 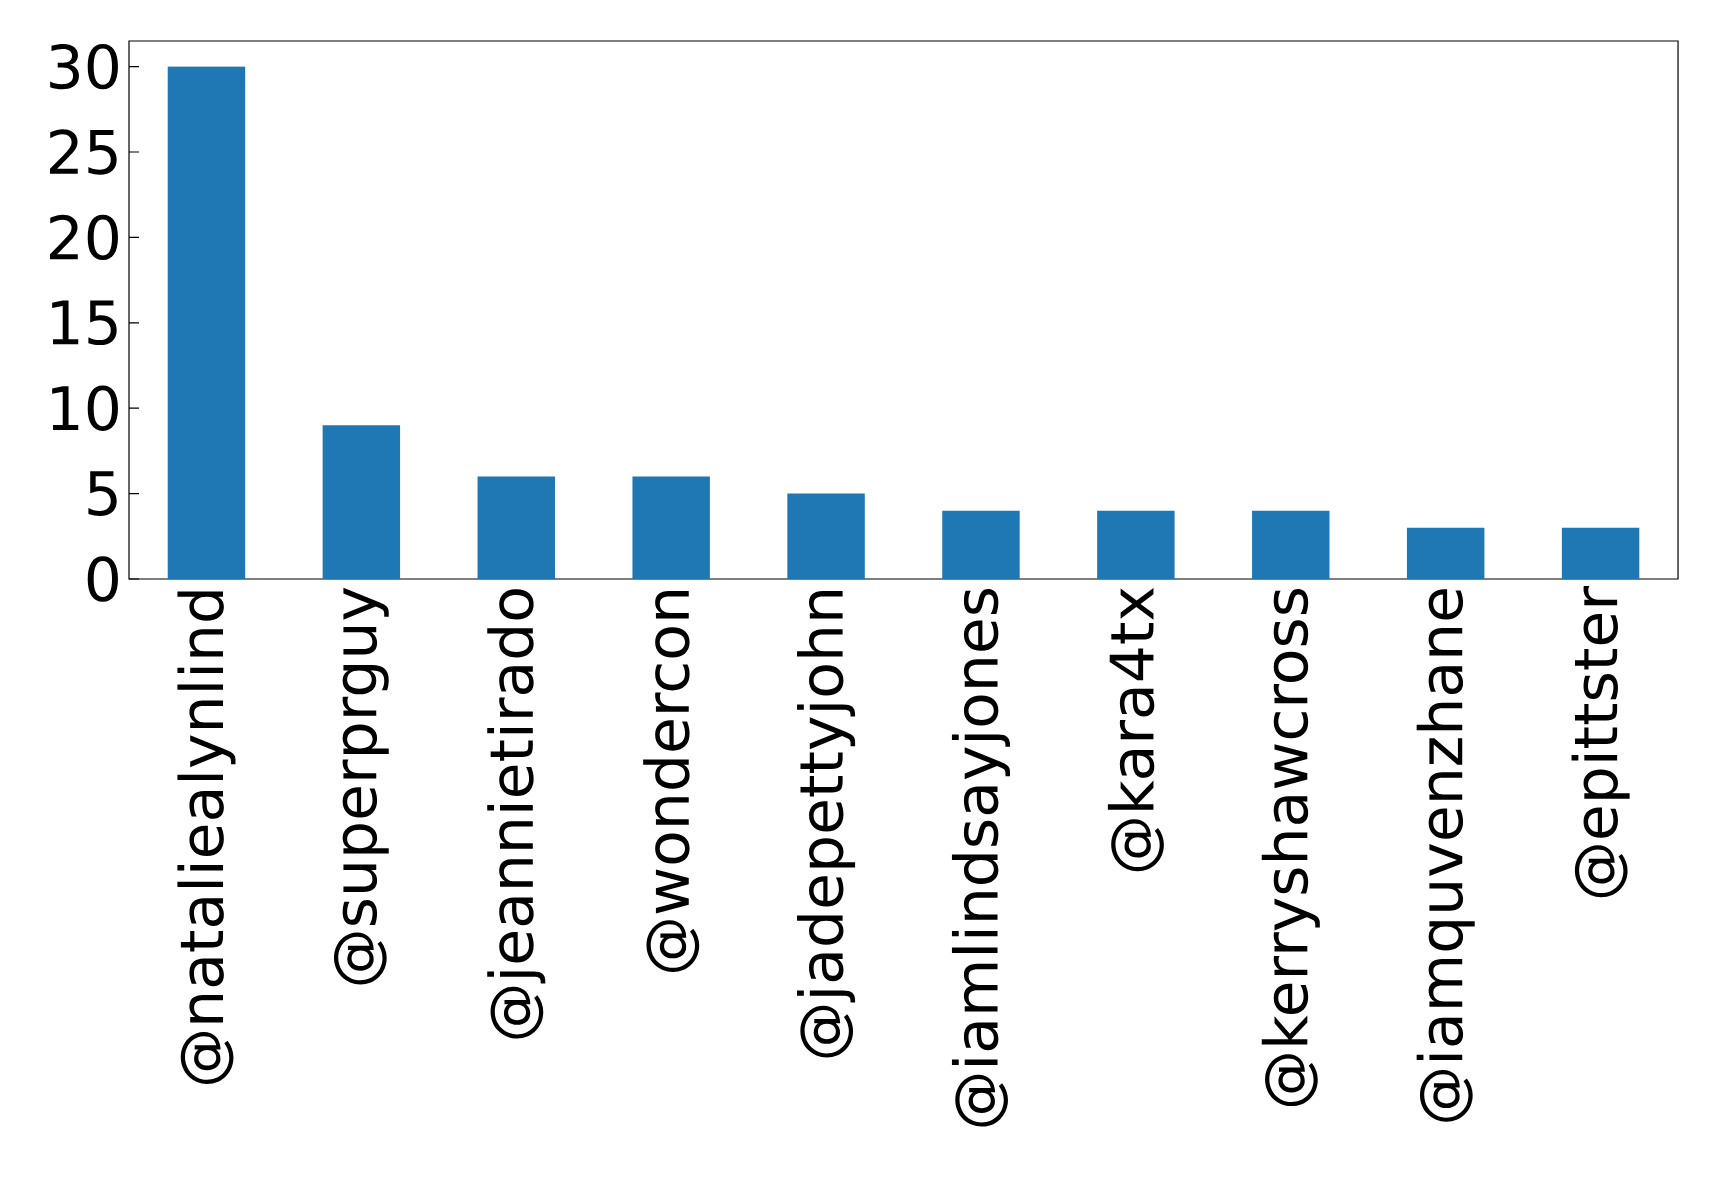 I want to click on y-tick-label: 10, so click(x=85, y=408).